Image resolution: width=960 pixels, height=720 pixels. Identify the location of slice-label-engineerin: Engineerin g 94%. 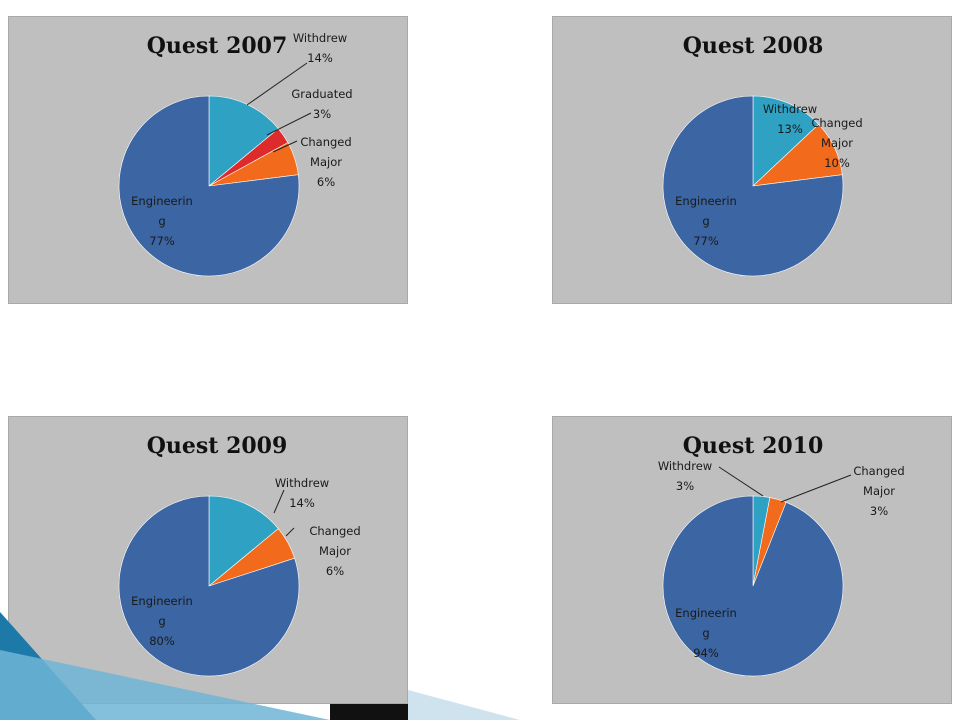
(706, 633).